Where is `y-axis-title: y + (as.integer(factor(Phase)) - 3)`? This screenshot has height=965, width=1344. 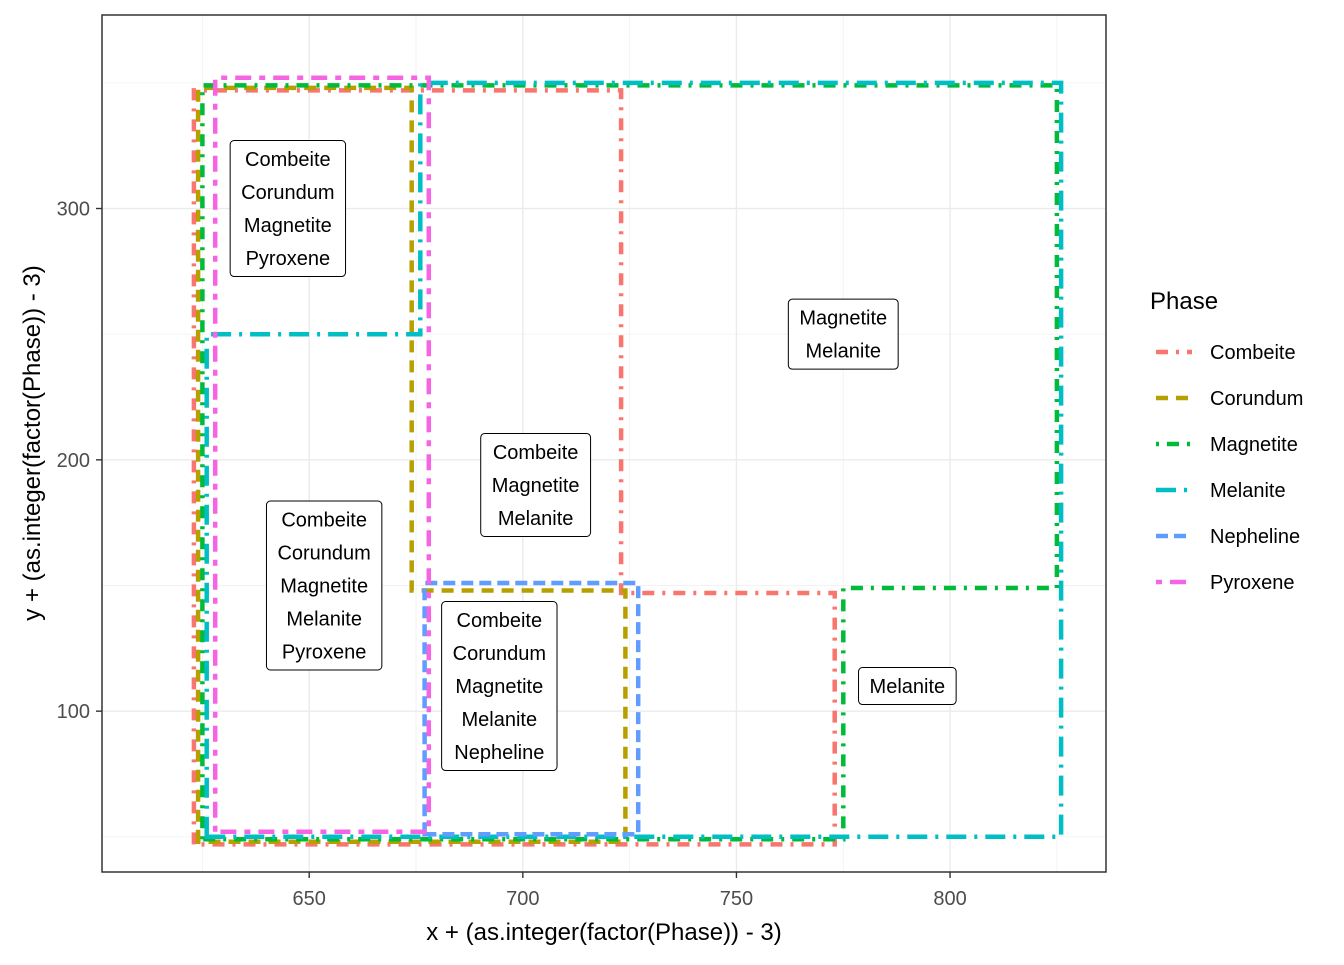
y-axis-title: y + (as.integer(factor(Phase)) - 3) is located at coordinates (32, 442).